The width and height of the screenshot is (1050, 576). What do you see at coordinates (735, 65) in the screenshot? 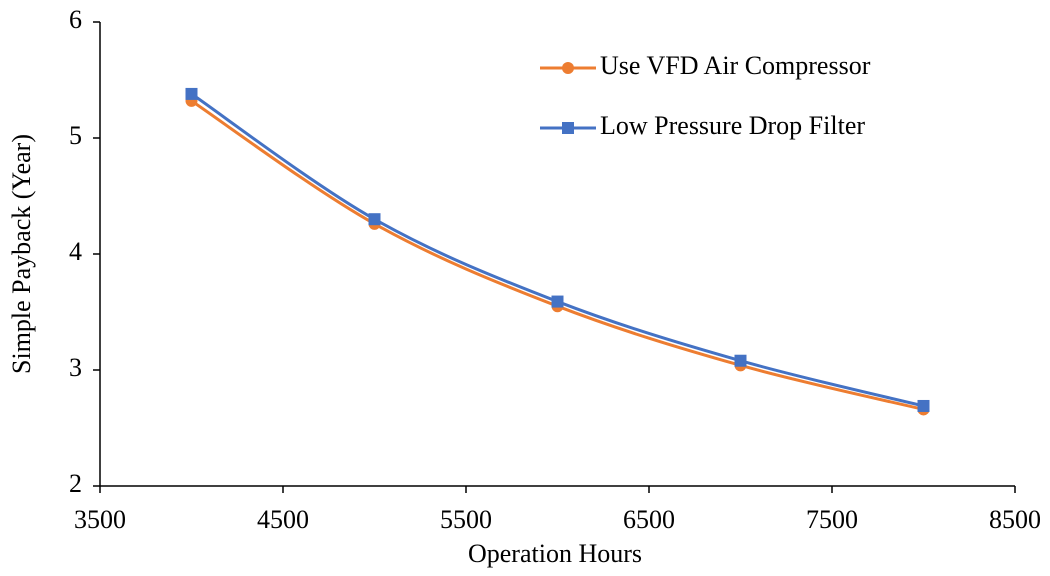
I see `legend-label: Use VFD Air Compressor` at bounding box center [735, 65].